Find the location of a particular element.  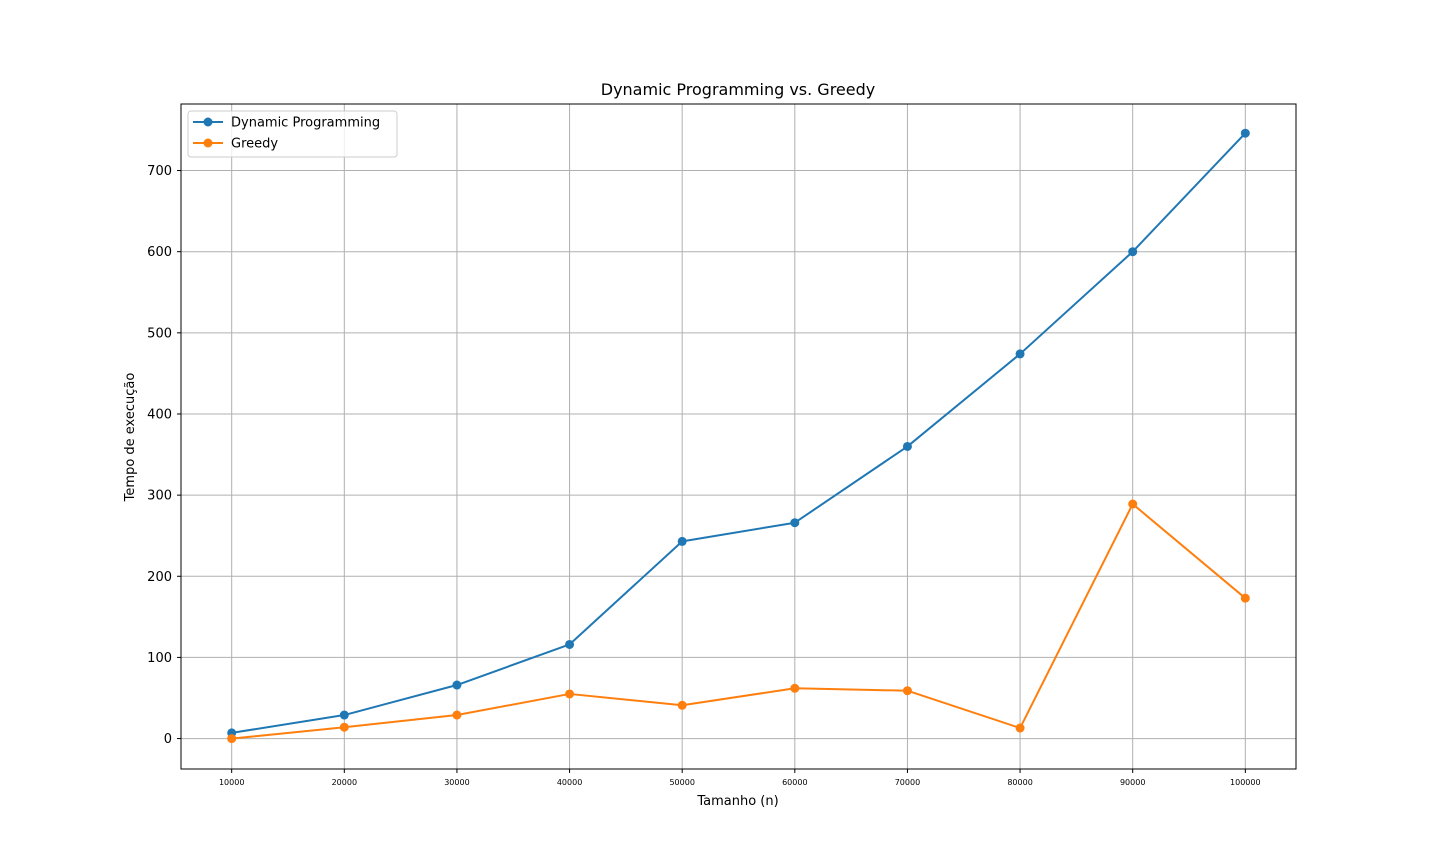

x-tick-label: 90000 is located at coordinates (1132, 782).